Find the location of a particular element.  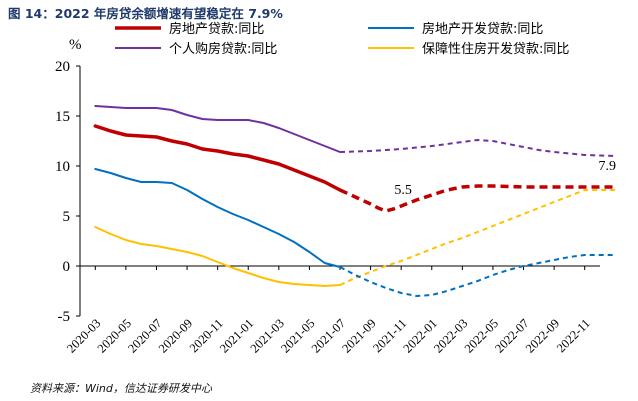

y-tick-label: -5 is located at coordinates (64, 317).